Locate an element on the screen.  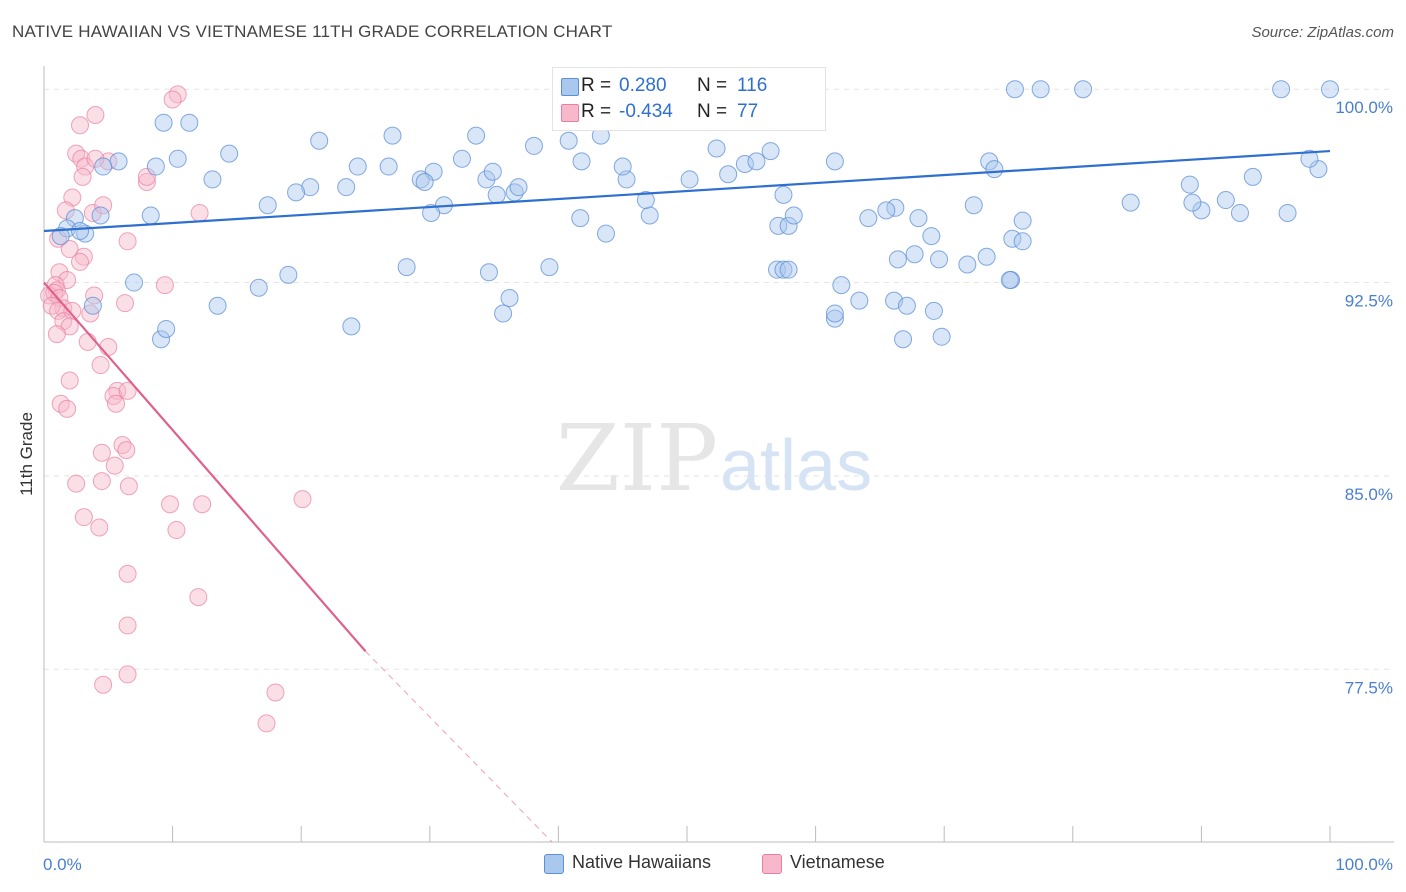
legend-r-label: R = is located at coordinates (596, 85).